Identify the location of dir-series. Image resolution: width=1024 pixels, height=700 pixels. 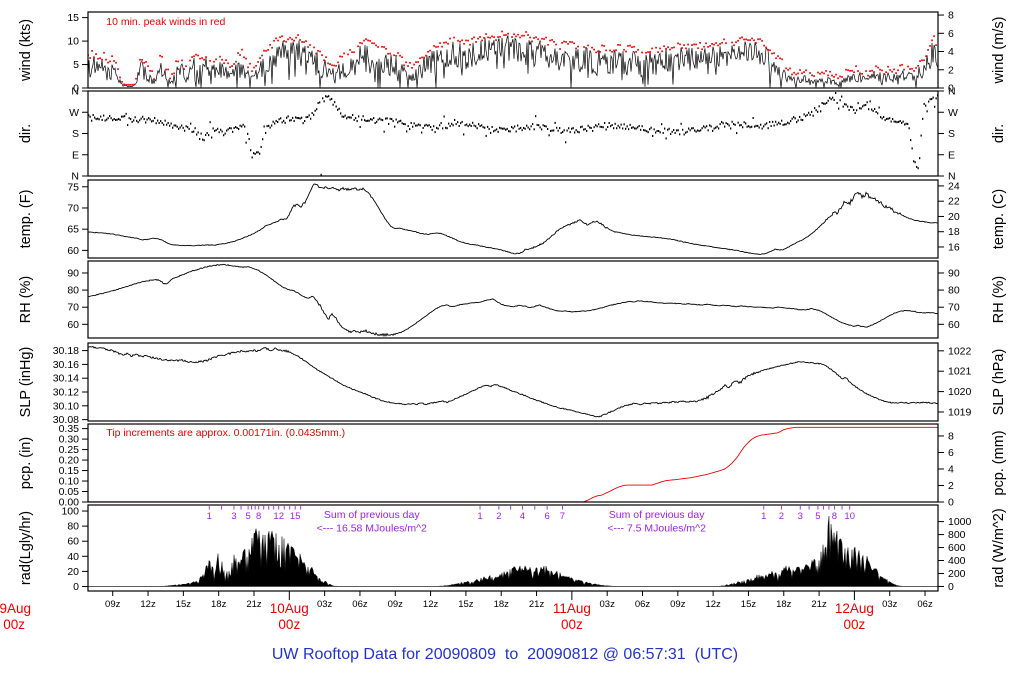
(513, 134).